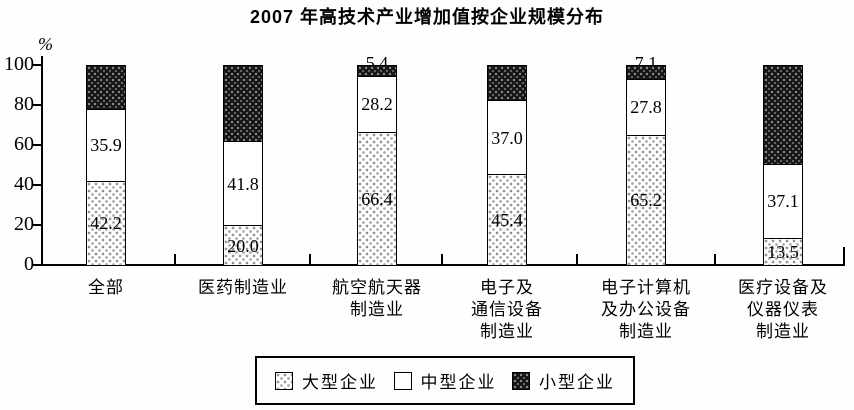 This screenshot has width=854, height=410. Describe the element at coordinates (646, 287) in the screenshot. I see `category-label-line: 电子计算机` at that location.